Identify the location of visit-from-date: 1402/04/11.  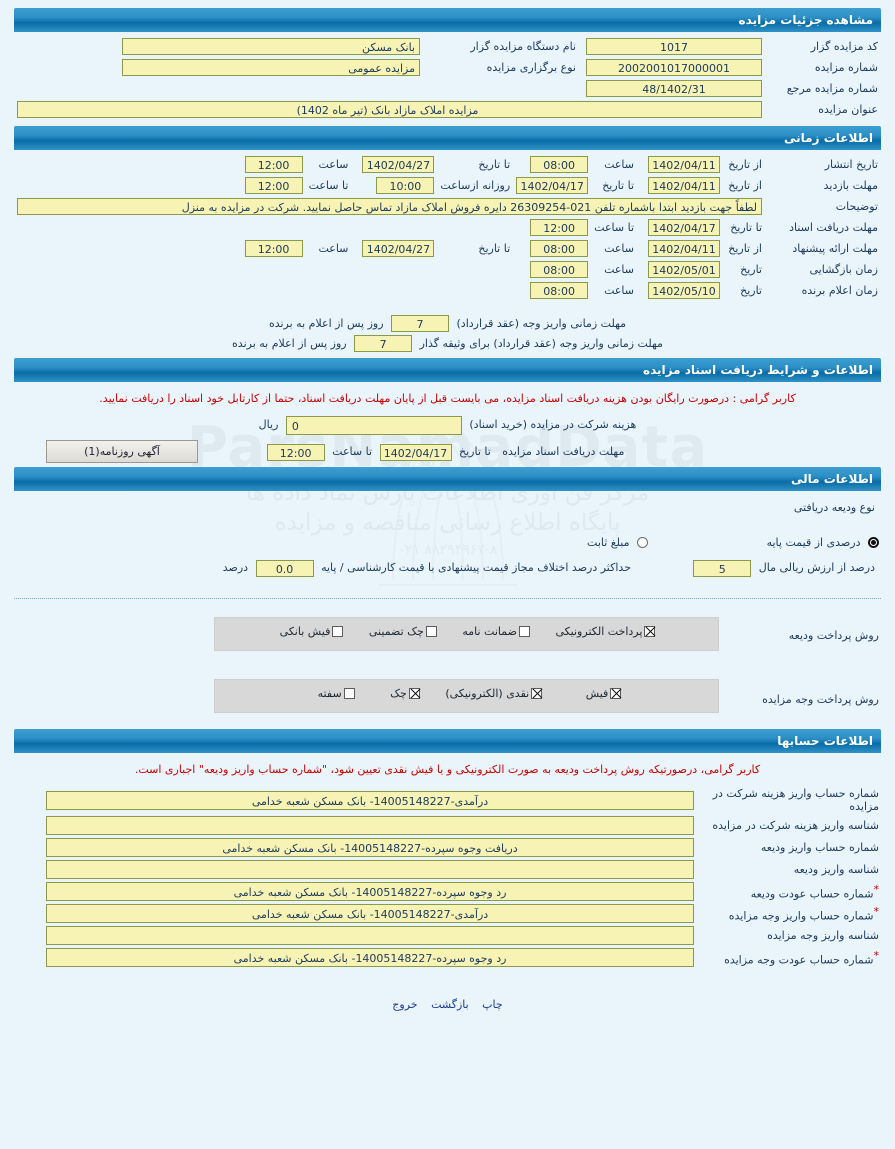
(684, 185).